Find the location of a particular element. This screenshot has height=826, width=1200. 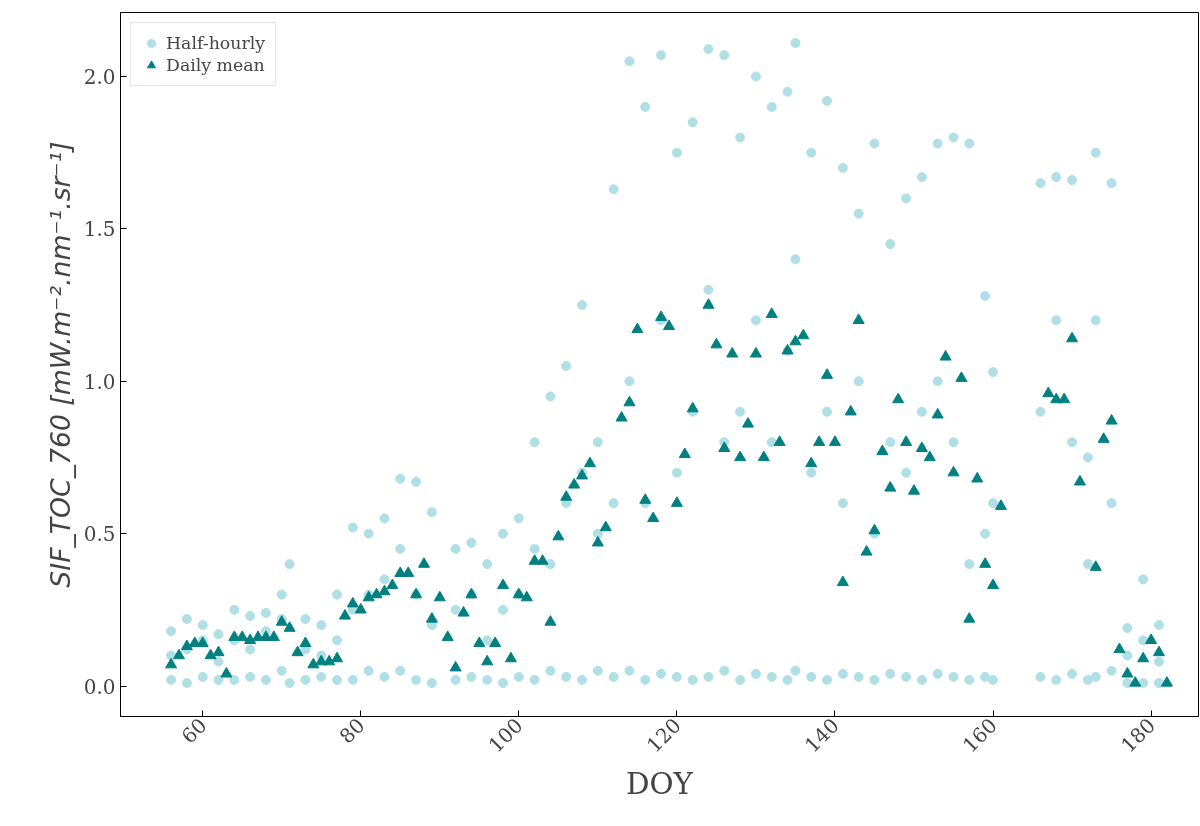

y-tick-label: 0.0 is located at coordinates (99, 686).